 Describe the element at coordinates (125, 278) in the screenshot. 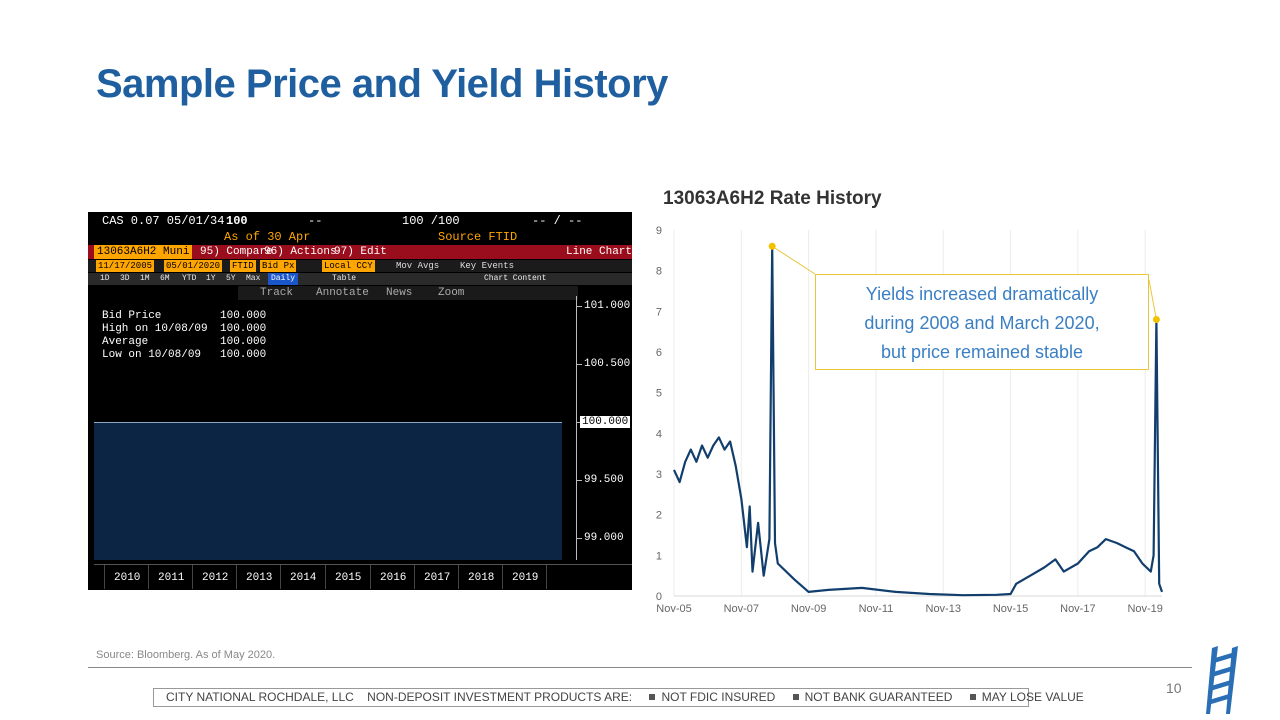

I see `period-3d: 3D` at that location.